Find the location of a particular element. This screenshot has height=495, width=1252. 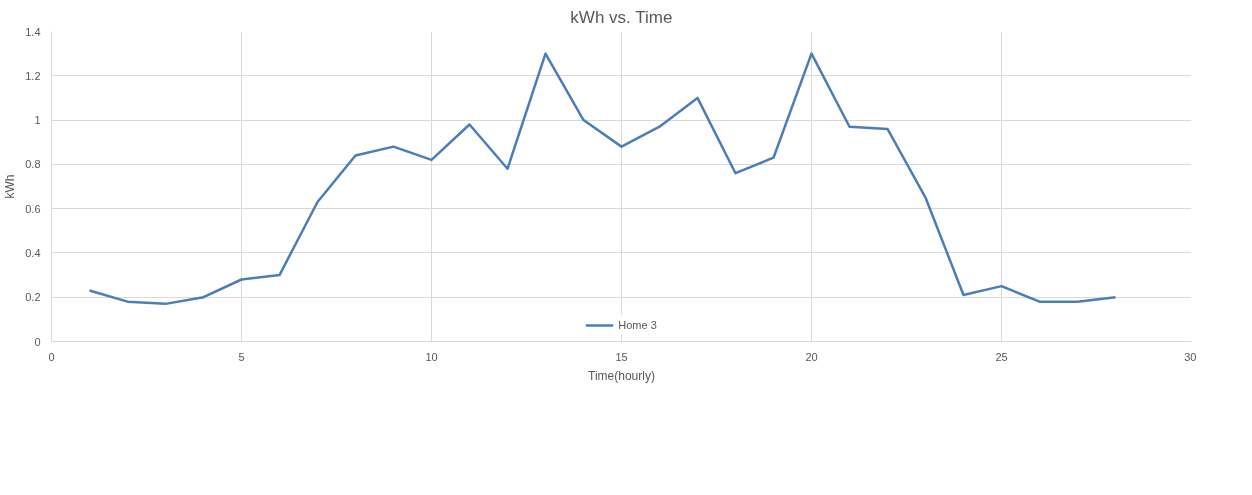

y-axis-title: kWh is located at coordinates (10, 186).